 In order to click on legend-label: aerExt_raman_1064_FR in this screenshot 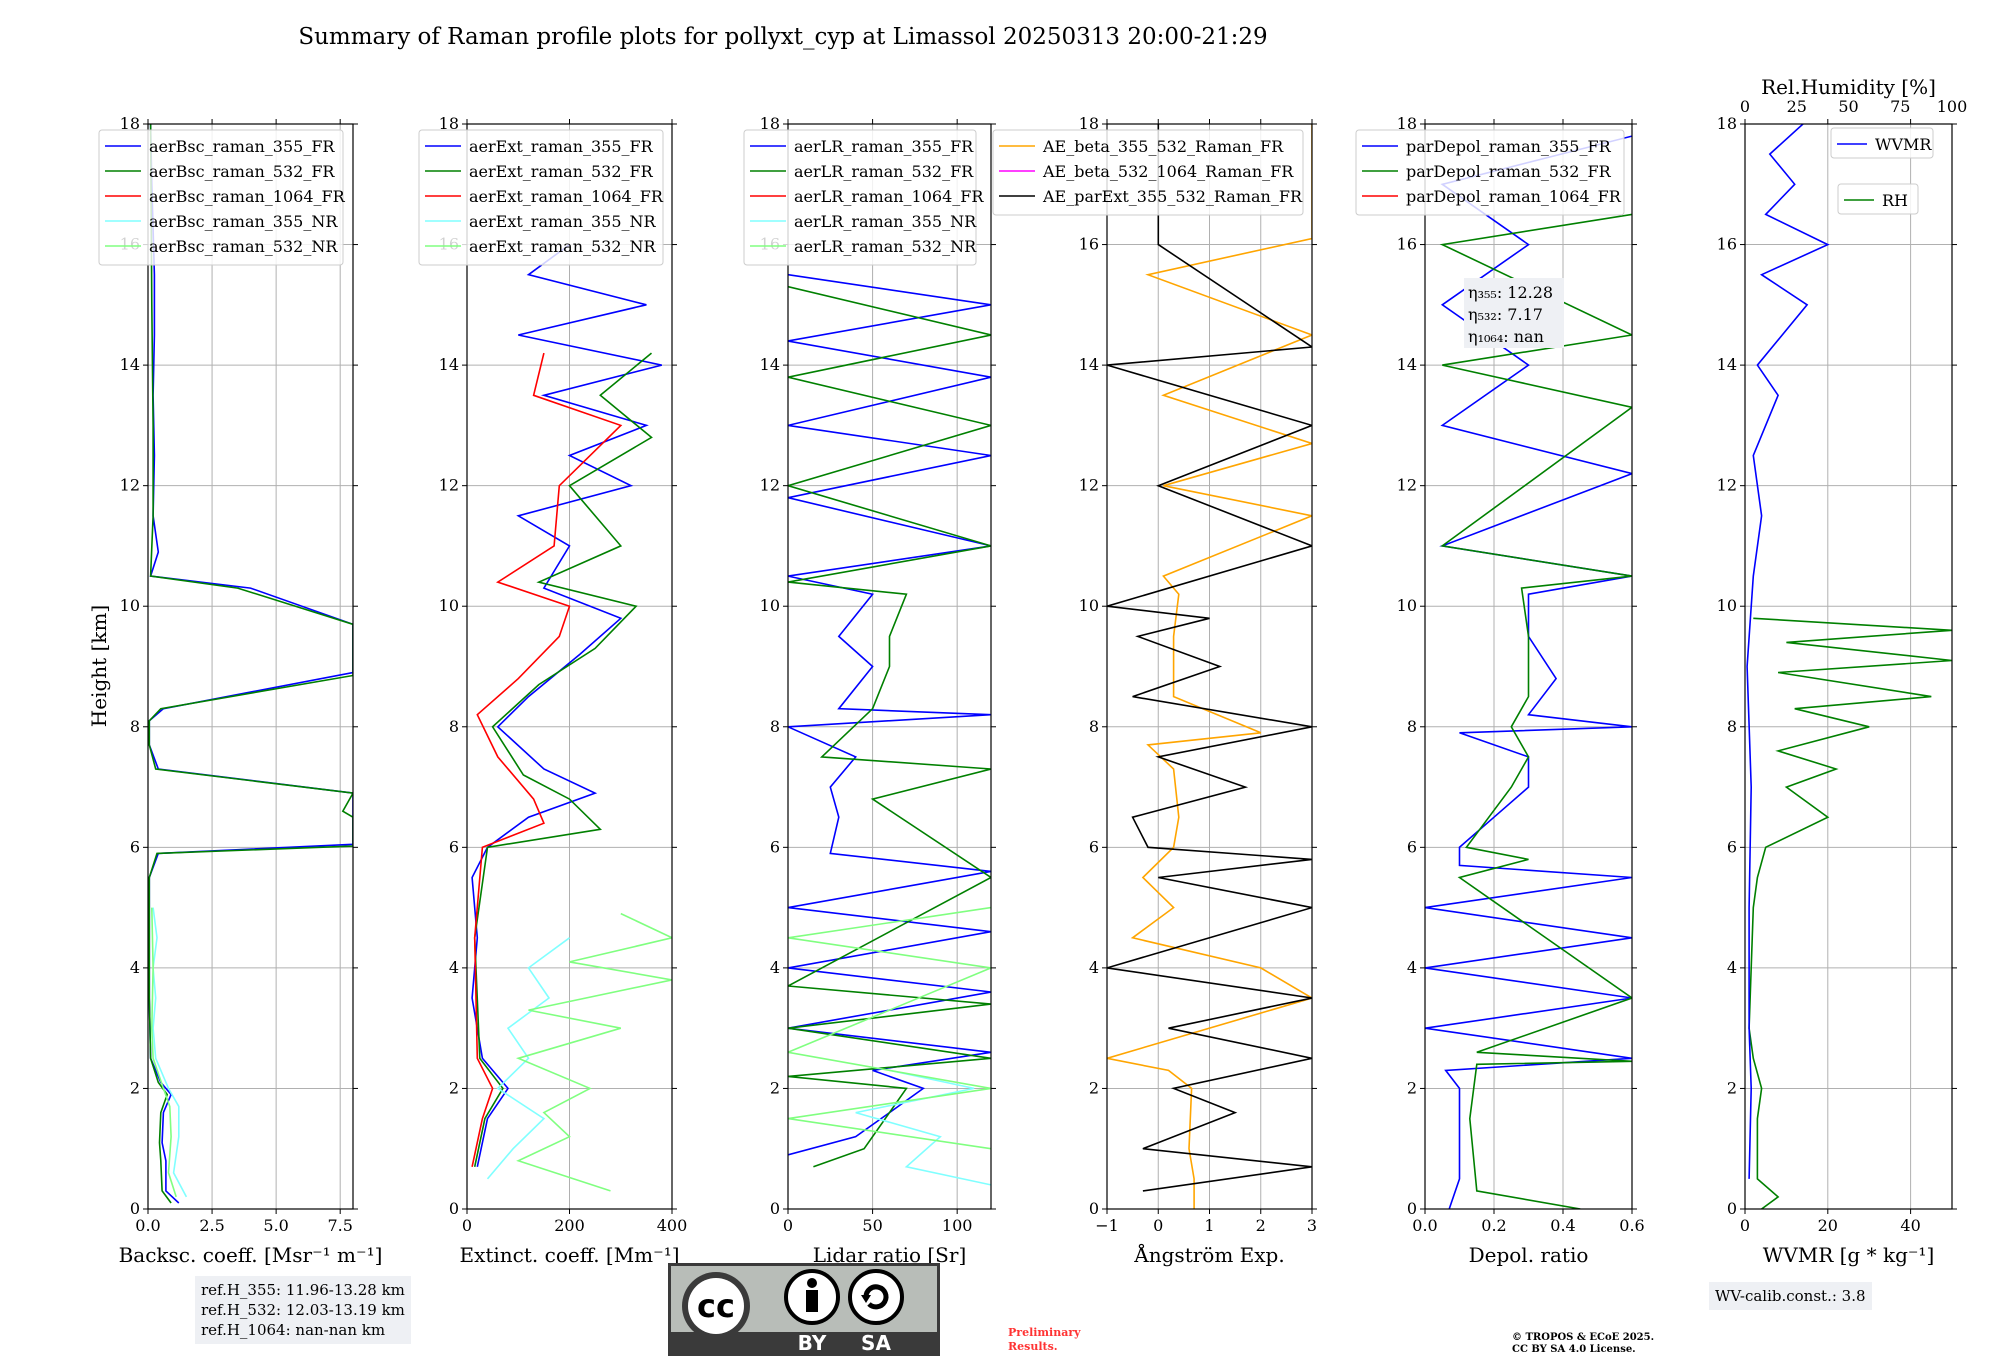, I will do `click(566, 196)`.